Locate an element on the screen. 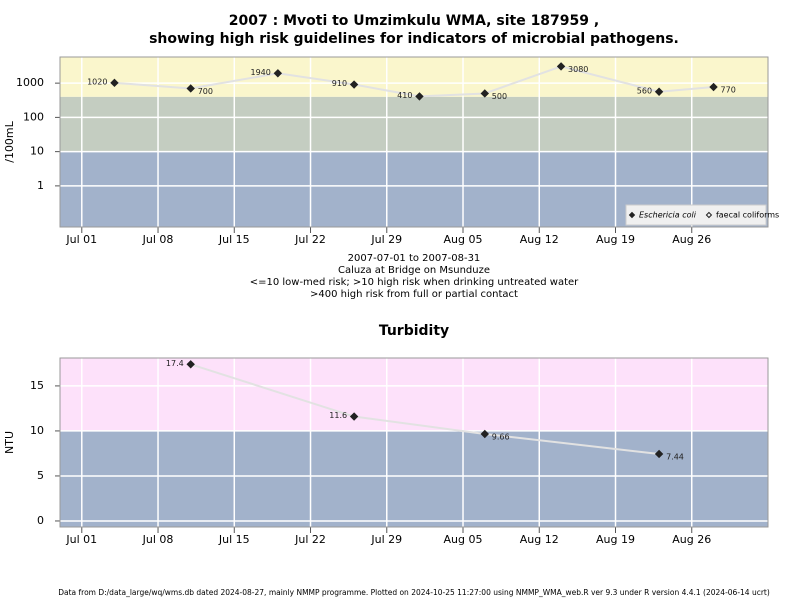 Image resolution: width=800 pixels, height=600 pixels. chart-title: Turbidity is located at coordinates (414, 331).